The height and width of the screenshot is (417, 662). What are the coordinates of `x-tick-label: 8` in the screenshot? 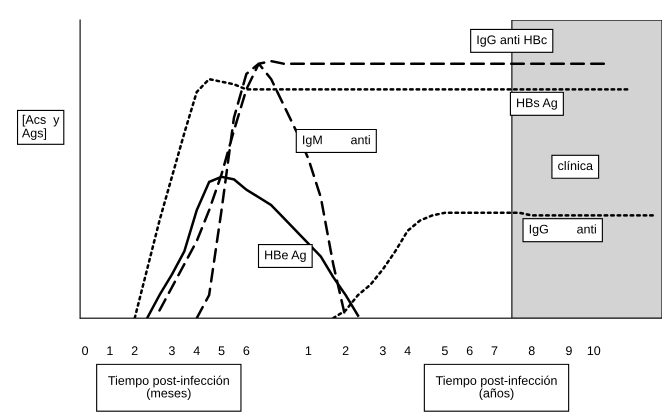 It's located at (531, 351).